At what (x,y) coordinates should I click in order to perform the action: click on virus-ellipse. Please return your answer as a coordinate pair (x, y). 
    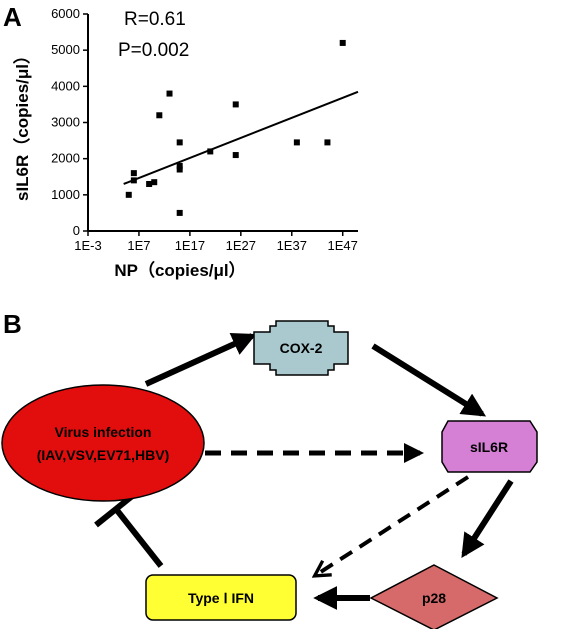
    Looking at the image, I should click on (103, 443).